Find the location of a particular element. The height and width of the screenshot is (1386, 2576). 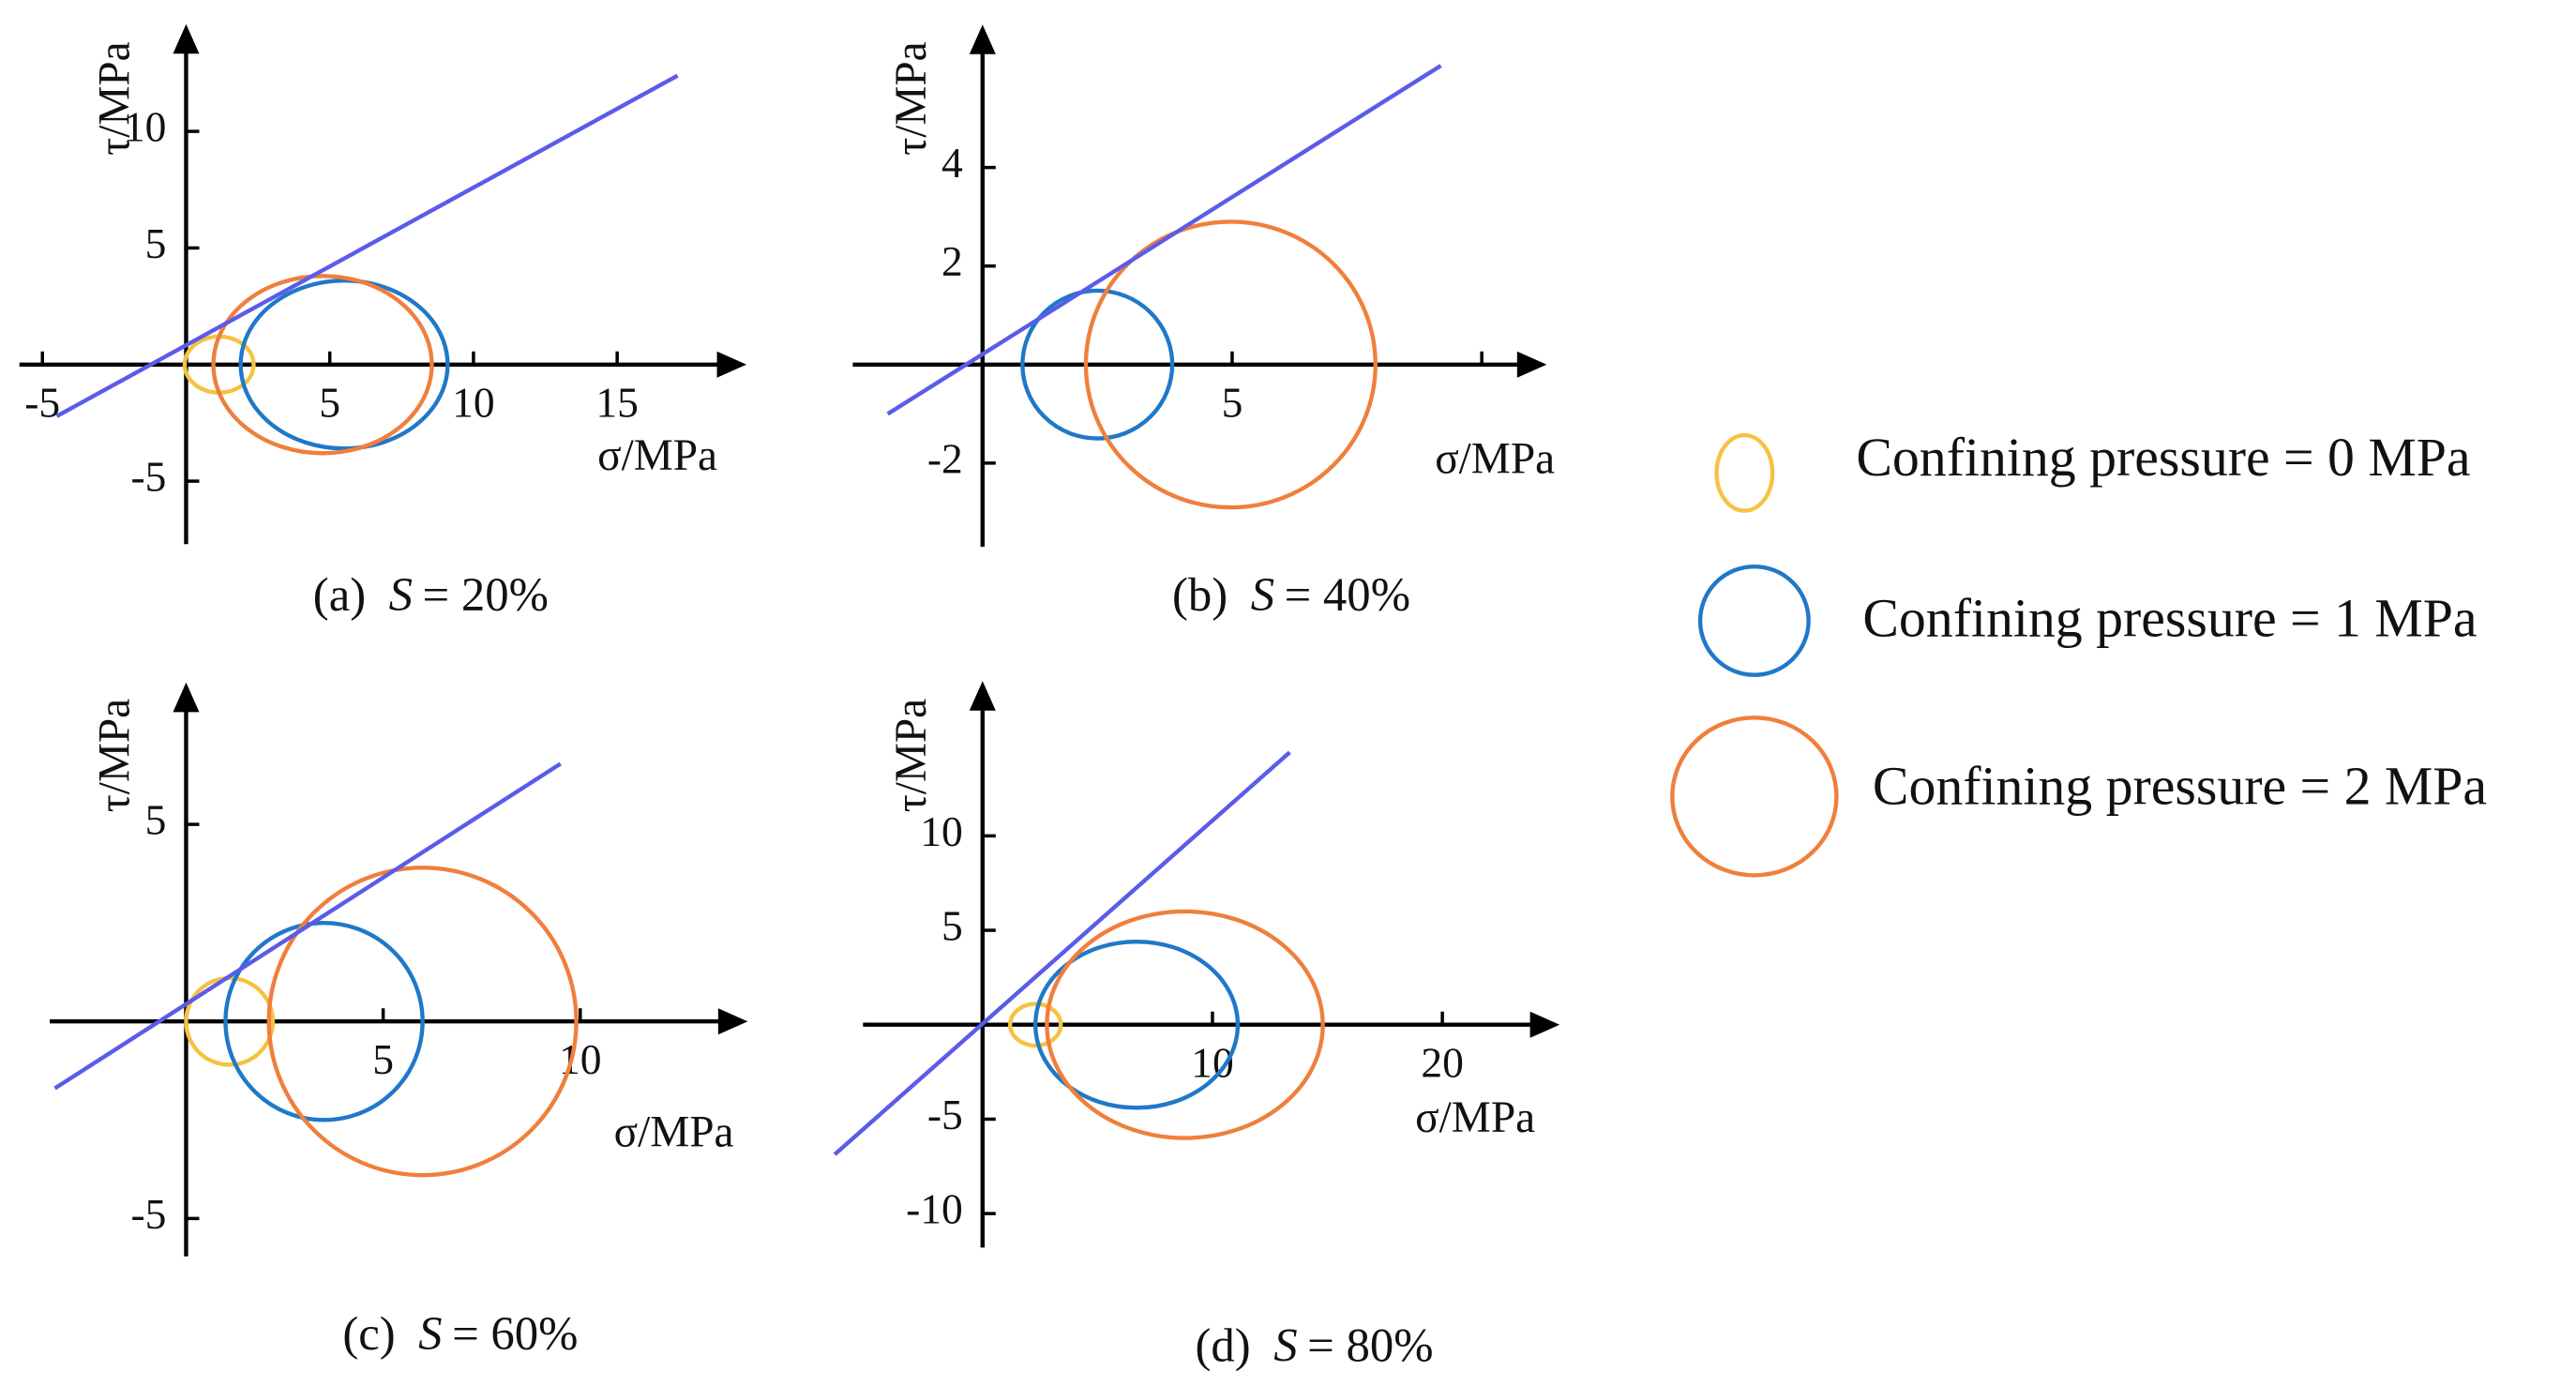

legend-label: Confining pressure = 1 MPa is located at coordinates (2169, 619).